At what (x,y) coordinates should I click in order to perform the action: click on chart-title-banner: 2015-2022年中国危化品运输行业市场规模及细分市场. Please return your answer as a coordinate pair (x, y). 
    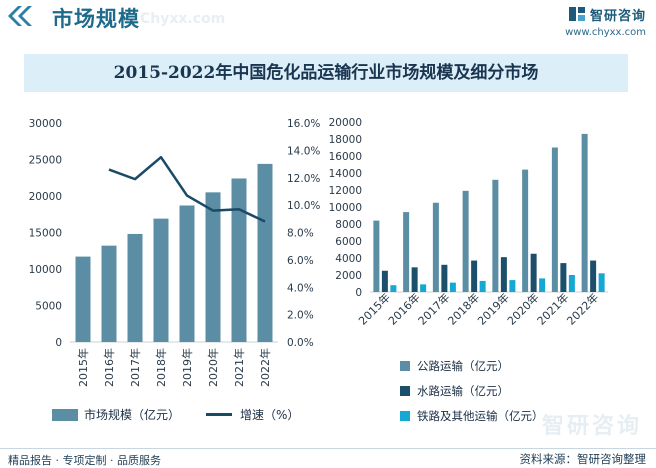
    Looking at the image, I should click on (326, 73).